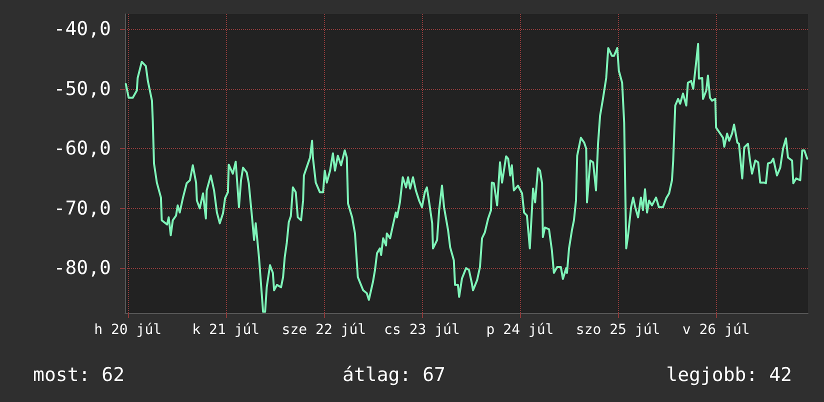 The width and height of the screenshot is (824, 402). What do you see at coordinates (82, 208) in the screenshot?
I see `y-tick-label: -70,0` at bounding box center [82, 208].